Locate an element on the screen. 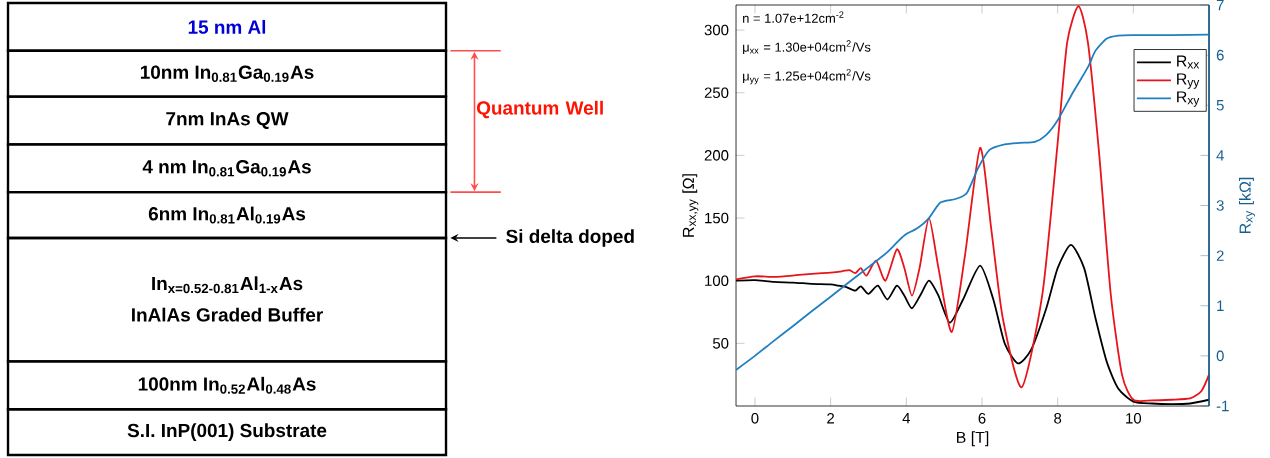 Image resolution: width=1270 pixels, height=458 pixels. x-axis-title: B [T] is located at coordinates (973, 439).